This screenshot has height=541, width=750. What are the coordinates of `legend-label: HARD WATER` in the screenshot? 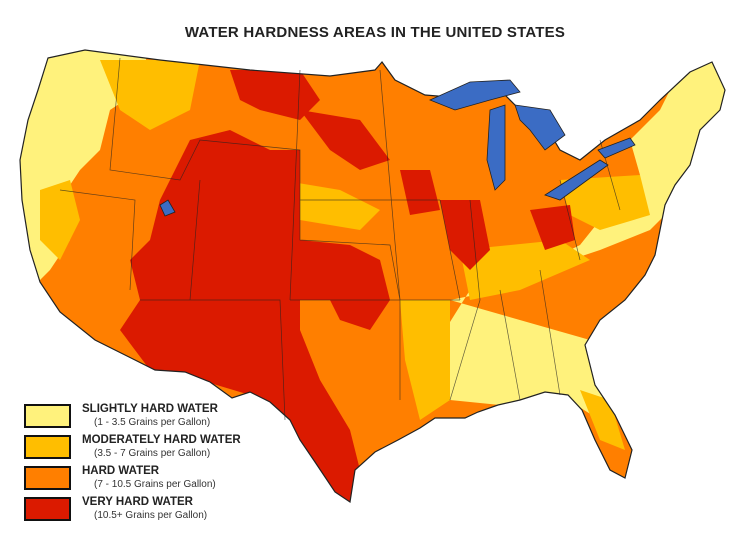 It's located at (121, 471).